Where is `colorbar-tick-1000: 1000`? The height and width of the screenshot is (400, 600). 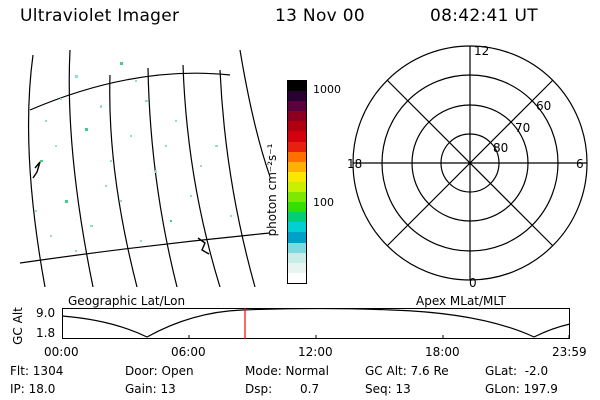 colorbar-tick-1000: 1000 is located at coordinates (327, 89).